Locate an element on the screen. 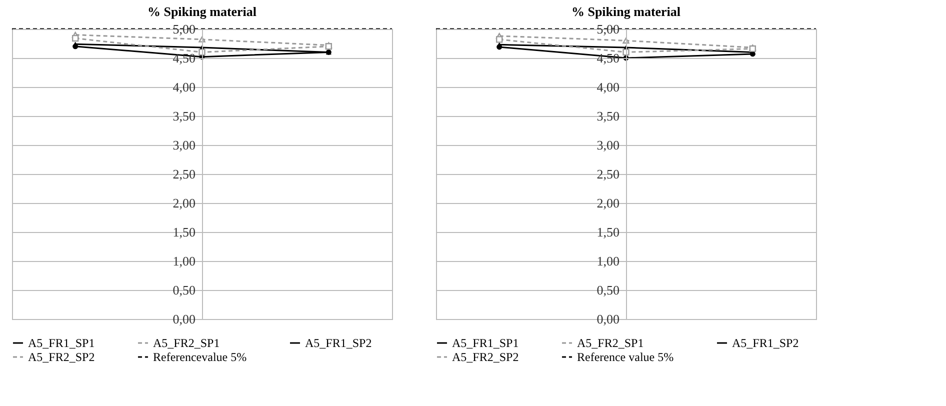 Image resolution: width=946 pixels, height=406 pixels. legend-label: Reference value 5% is located at coordinates (625, 357).